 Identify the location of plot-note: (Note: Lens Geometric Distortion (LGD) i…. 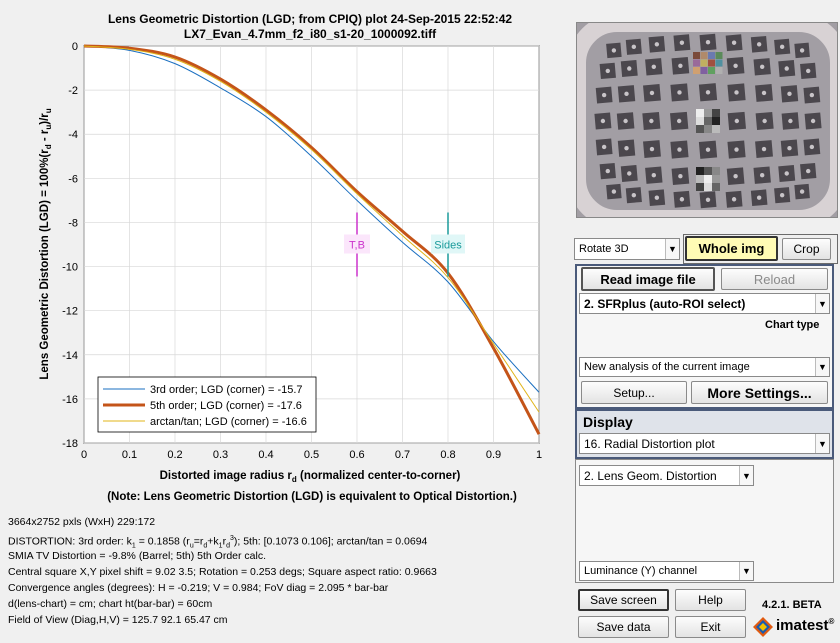
(312, 497).